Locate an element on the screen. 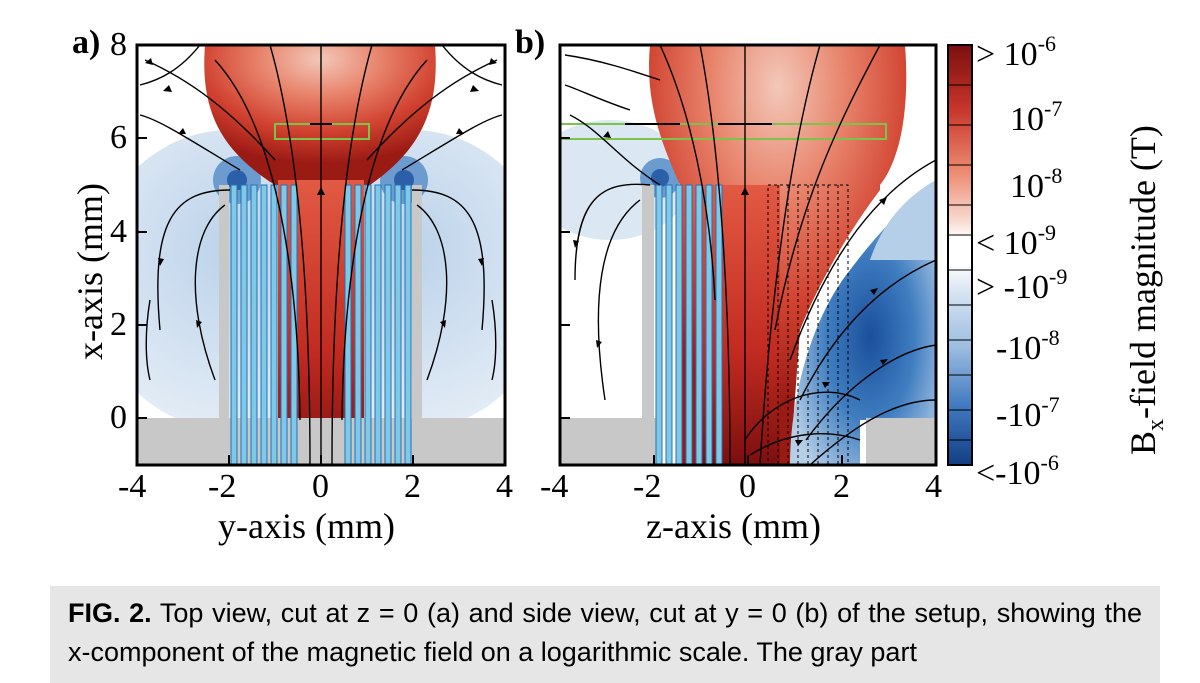  panel-a-xtick: 2 is located at coordinates (412, 486).